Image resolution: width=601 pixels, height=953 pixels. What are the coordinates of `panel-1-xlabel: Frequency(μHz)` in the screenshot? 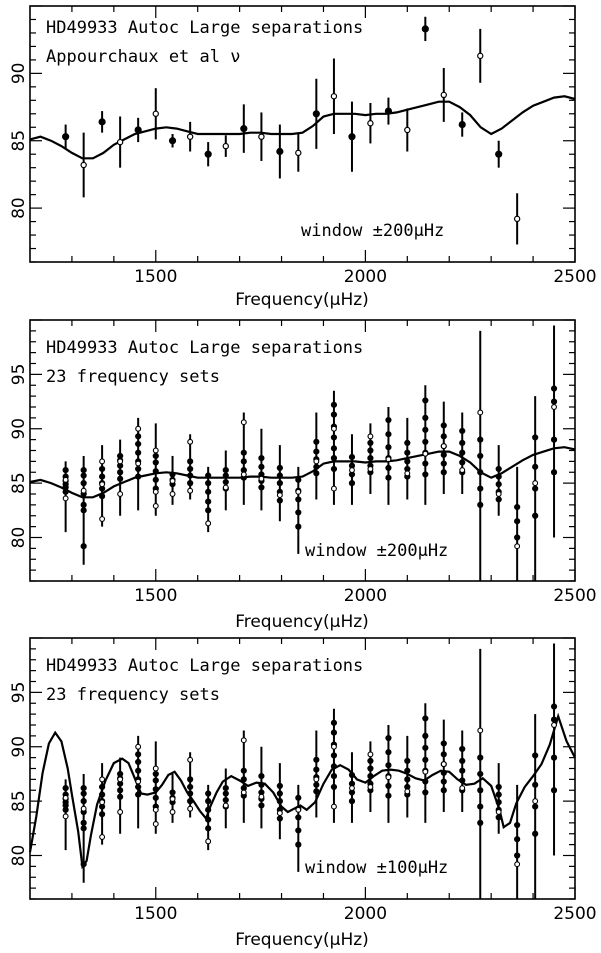 It's located at (302, 300).